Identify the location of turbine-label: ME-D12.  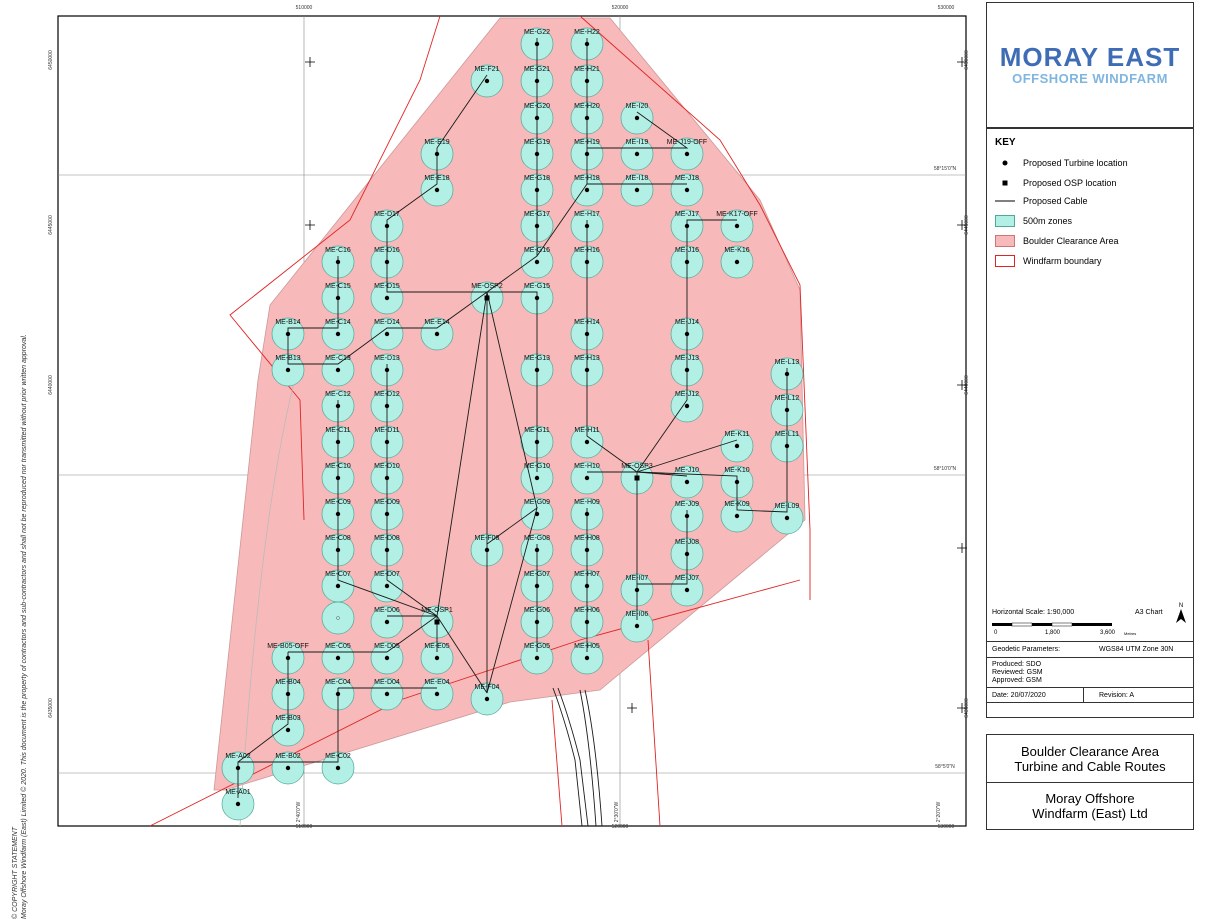
(387, 394).